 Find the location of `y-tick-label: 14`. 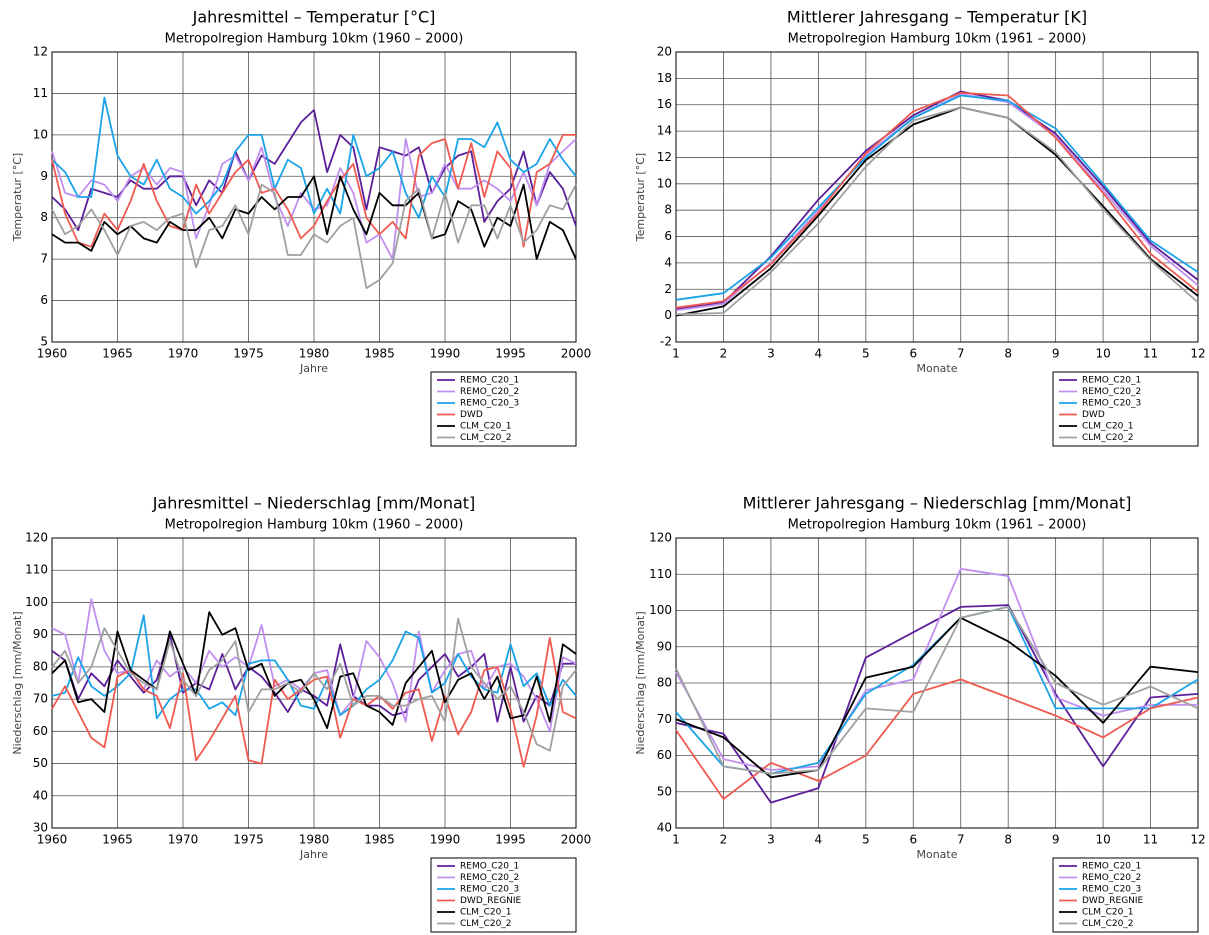

y-tick-label: 14 is located at coordinates (664, 131).